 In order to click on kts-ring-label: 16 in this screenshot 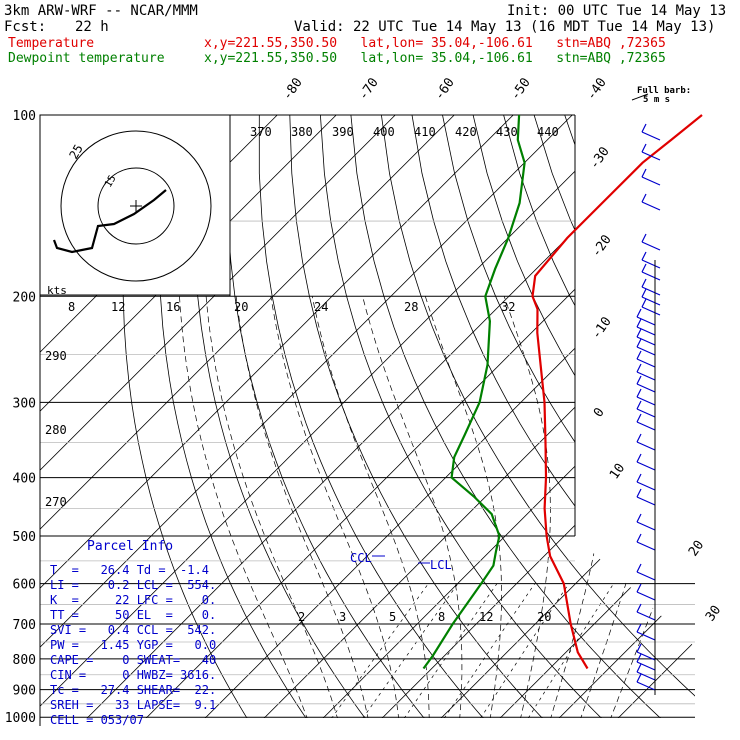, I will do `click(173, 307)`.